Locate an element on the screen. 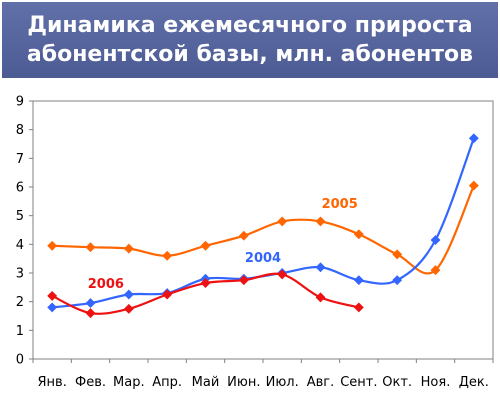 Image resolution: width=500 pixels, height=403 pixels. y-tick-label: 3 is located at coordinates (20, 274).